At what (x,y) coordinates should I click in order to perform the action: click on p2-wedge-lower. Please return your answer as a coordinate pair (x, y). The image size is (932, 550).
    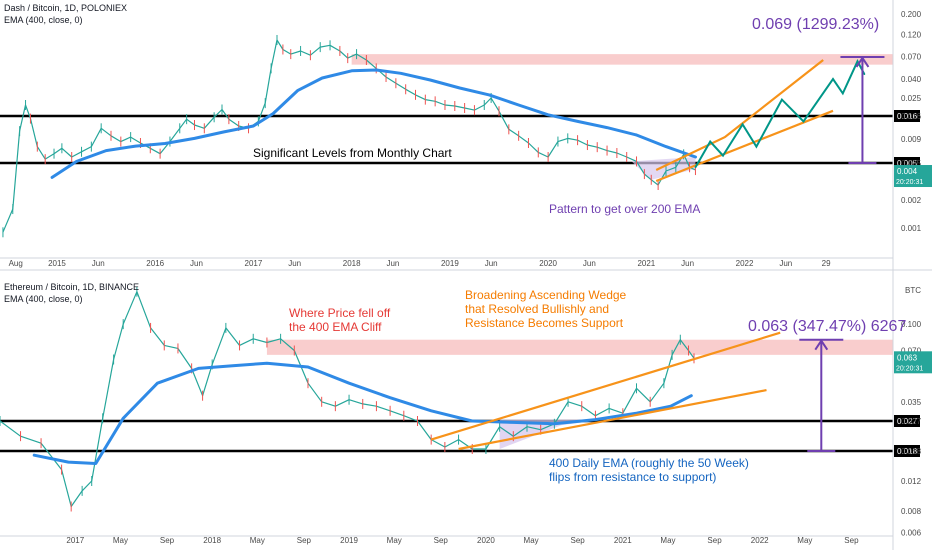
    Looking at the image, I should click on (612, 420).